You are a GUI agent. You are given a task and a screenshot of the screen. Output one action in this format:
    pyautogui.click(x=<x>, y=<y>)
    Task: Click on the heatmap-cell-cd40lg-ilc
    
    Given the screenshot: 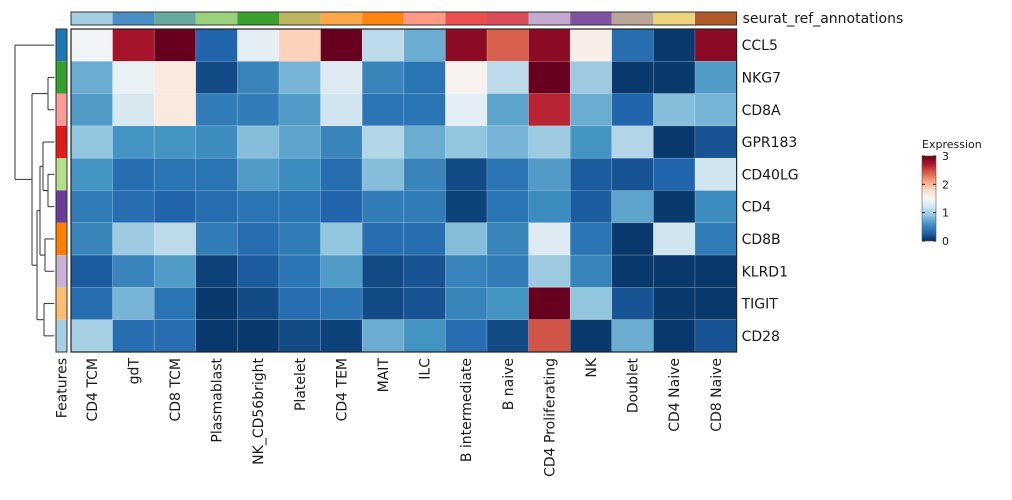 What is the action you would take?
    pyautogui.click(x=424, y=174)
    